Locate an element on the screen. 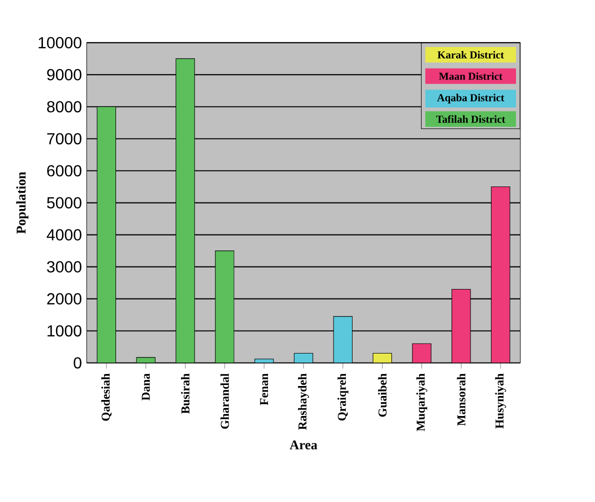 The height and width of the screenshot is (502, 595). y-tick-label: 1000 is located at coordinates (65, 331).